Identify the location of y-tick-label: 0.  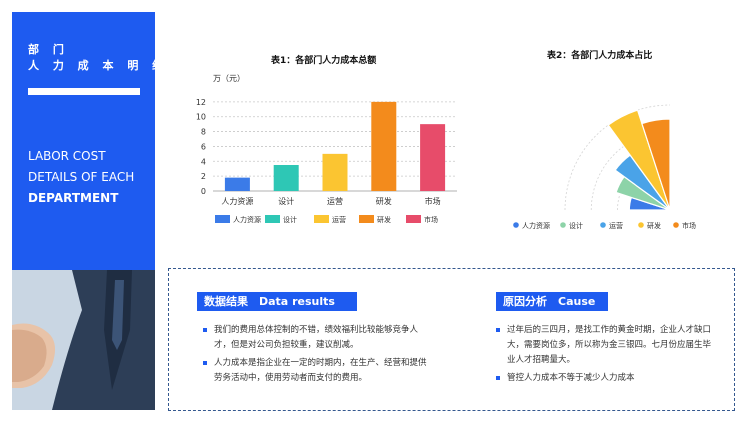
(203, 191).